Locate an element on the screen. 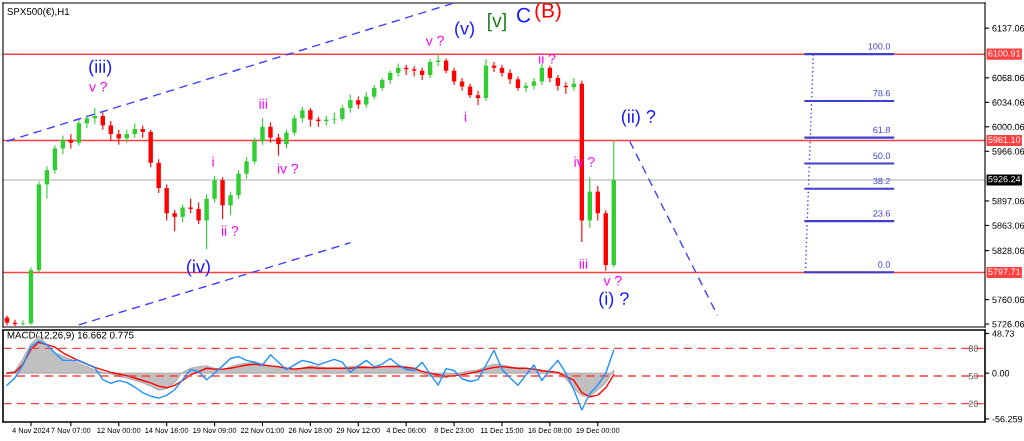  annotation: (ii) ? is located at coordinates (638, 118).